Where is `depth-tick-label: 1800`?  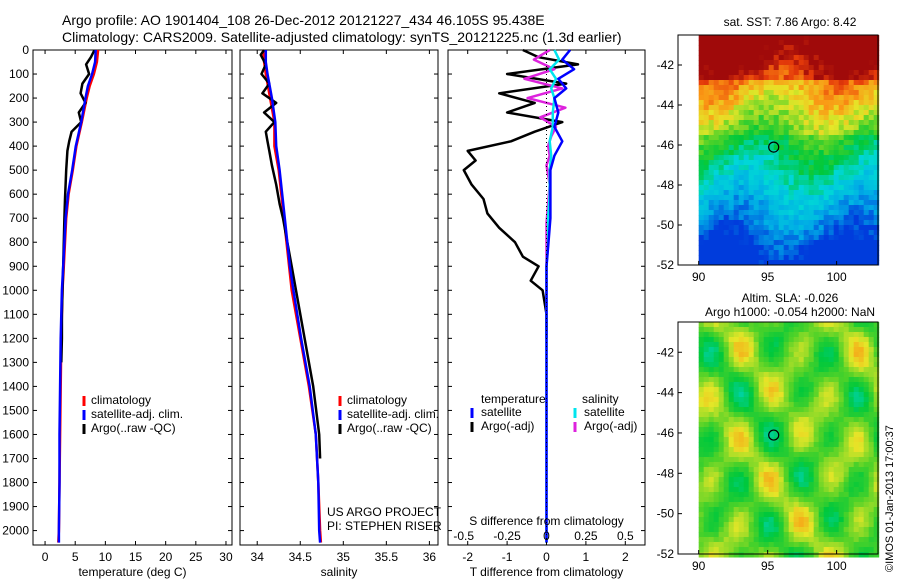 depth-tick-label: 1800 is located at coordinates (15, 483).